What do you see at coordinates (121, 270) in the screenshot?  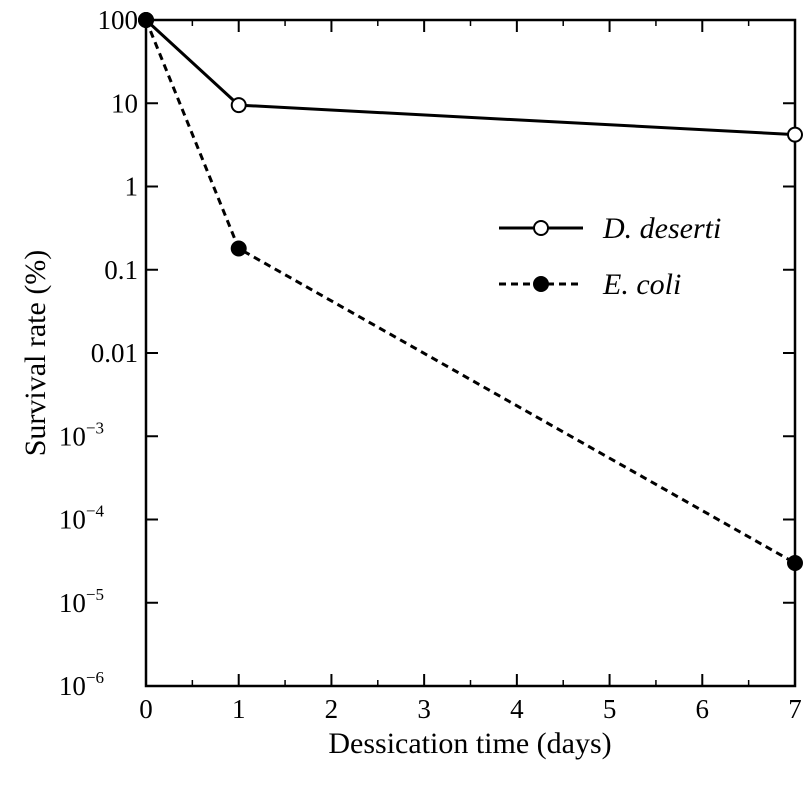 I see `y-tick-label: 0.1` at bounding box center [121, 270].